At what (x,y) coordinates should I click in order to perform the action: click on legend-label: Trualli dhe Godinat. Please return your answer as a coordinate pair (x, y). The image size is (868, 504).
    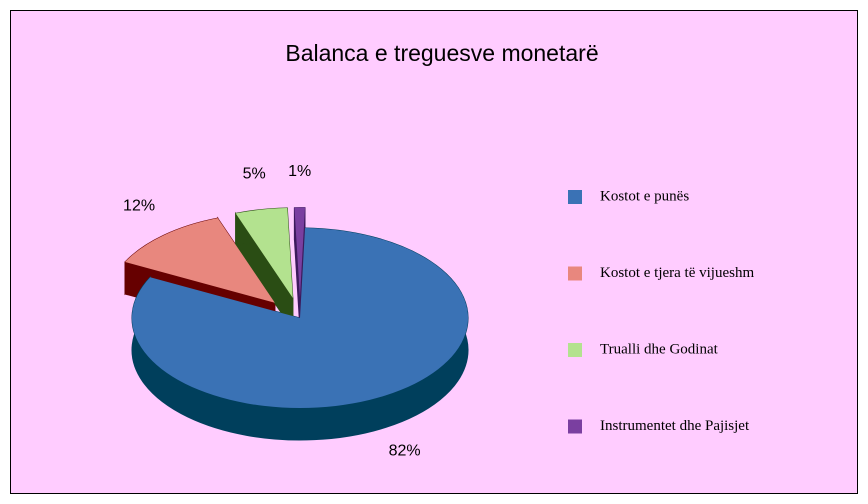
    Looking at the image, I should click on (659, 349).